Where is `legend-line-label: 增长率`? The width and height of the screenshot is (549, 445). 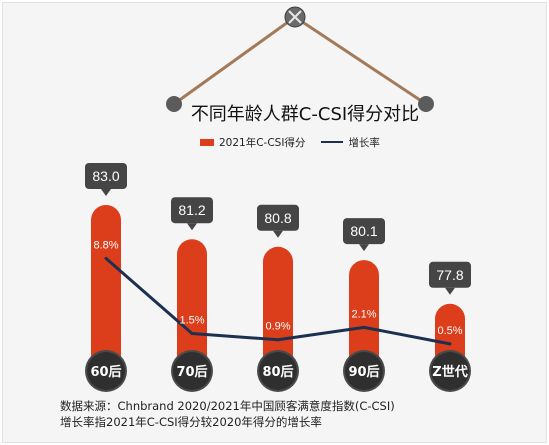 legend-line-label: 增长率 is located at coordinates (364, 142).